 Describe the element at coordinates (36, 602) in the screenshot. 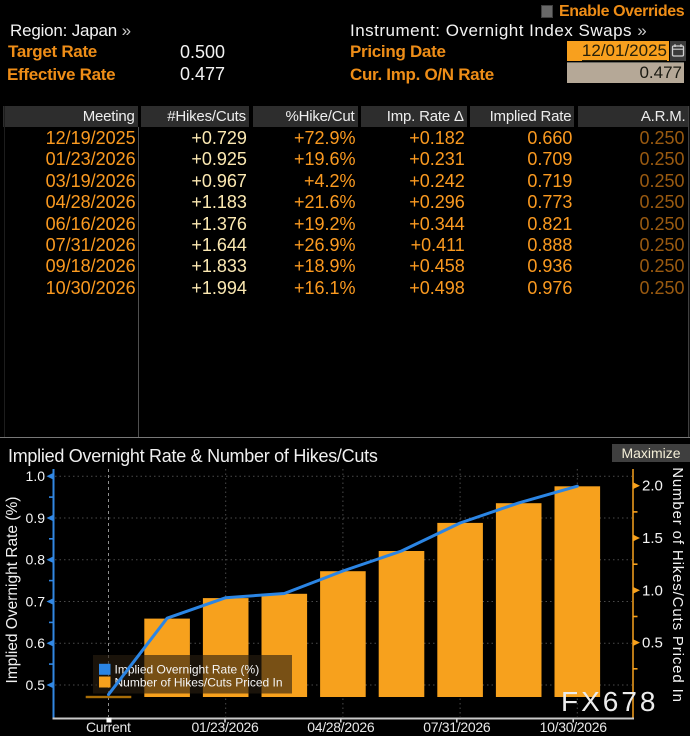

I see `svg-text: 0.7` at that location.